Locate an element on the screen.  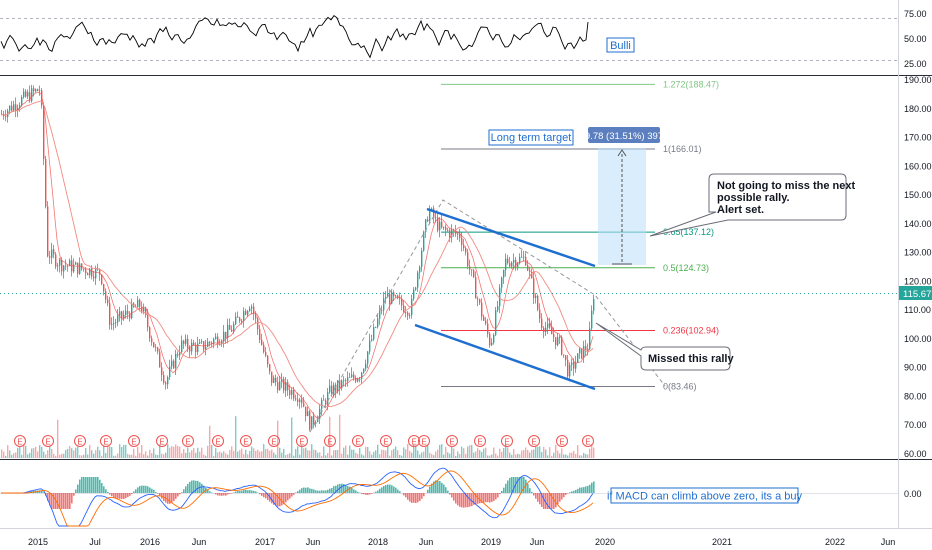
channel-lower is located at coordinates (505, 357).